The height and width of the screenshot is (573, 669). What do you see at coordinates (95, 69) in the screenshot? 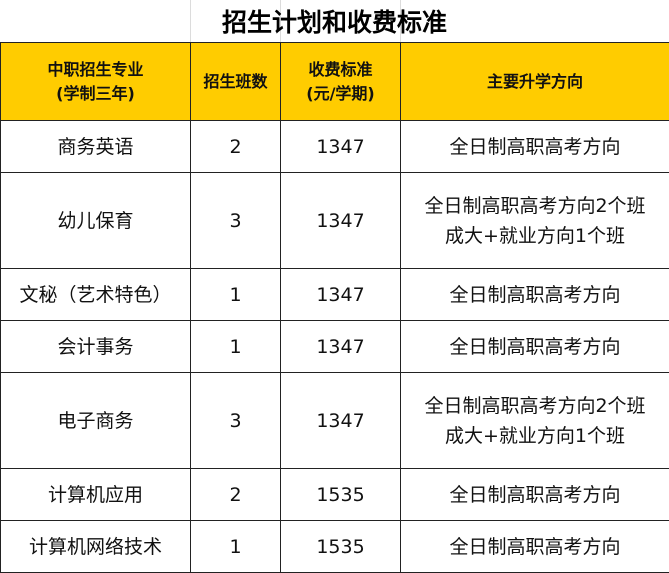
I see `header-major-line1: 中职招生专业` at bounding box center [95, 69].